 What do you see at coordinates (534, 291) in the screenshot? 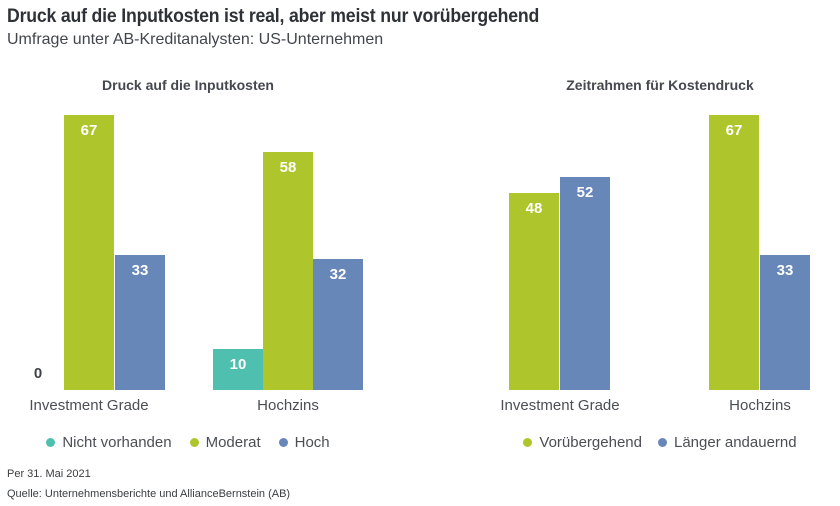
I see `bar: 48` at bounding box center [534, 291].